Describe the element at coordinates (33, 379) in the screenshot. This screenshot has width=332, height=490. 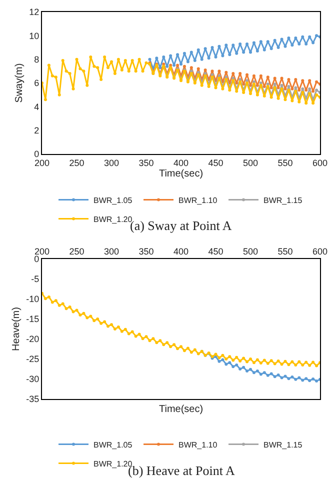
I see `y-tick-label: -30` at that location.